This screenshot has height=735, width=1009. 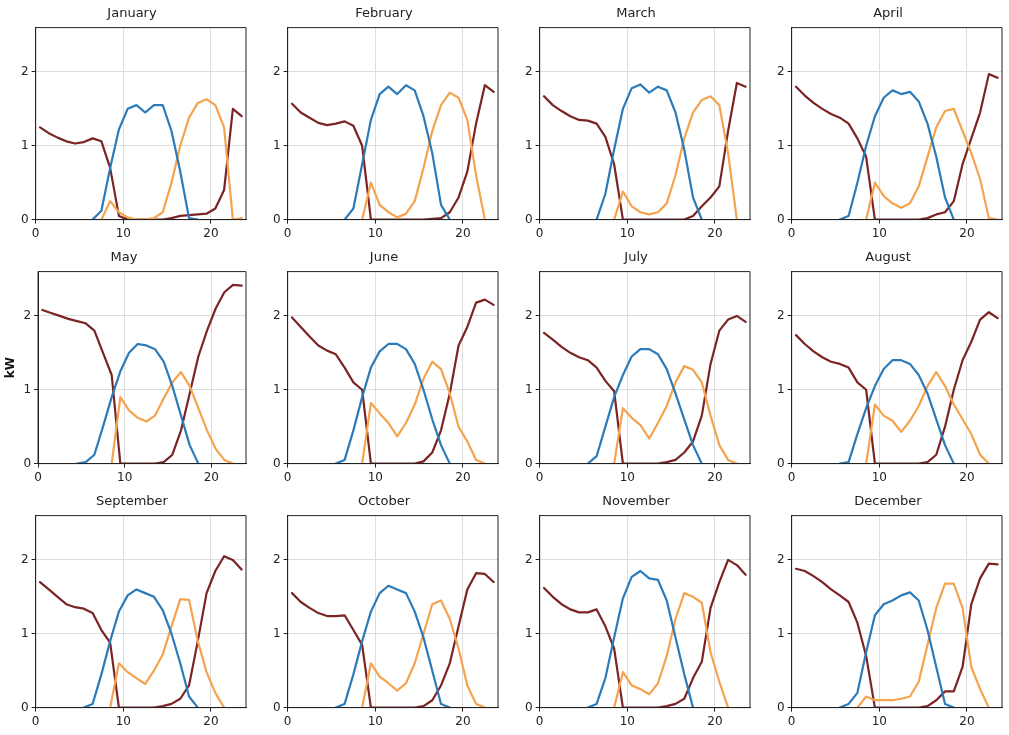 What do you see at coordinates (383, 257) in the screenshot?
I see `chart-title: June` at bounding box center [383, 257].